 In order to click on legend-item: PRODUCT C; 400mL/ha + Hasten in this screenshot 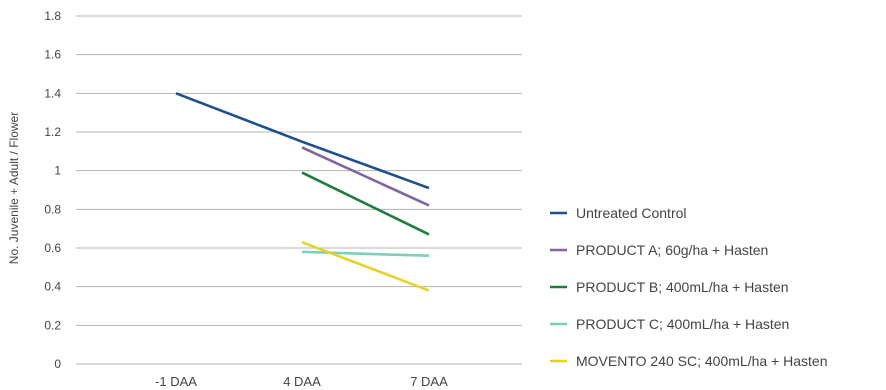, I will do `click(669, 324)`.